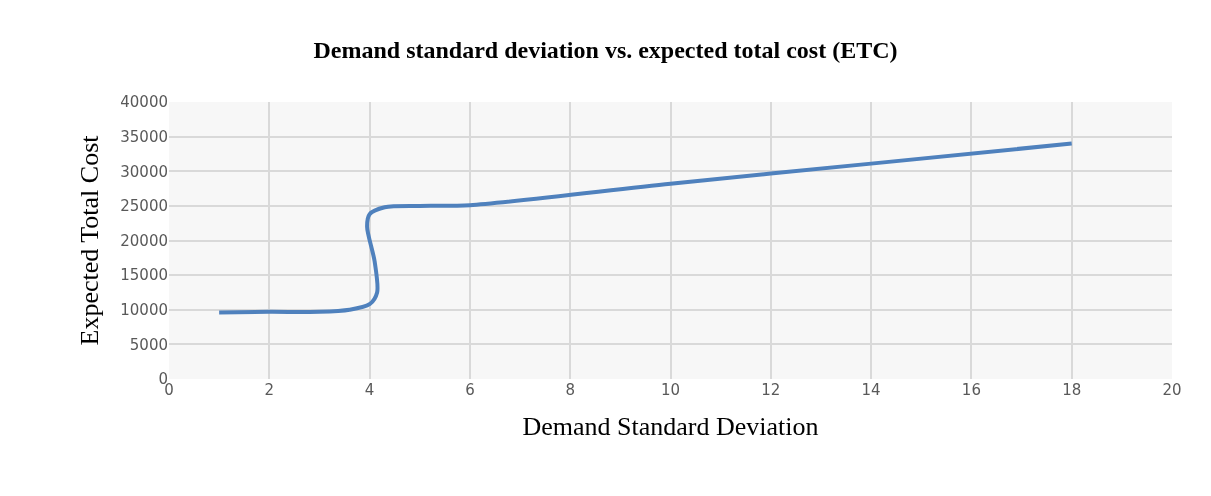 The image size is (1211, 496). Describe the element at coordinates (144, 206) in the screenshot. I see `y-tick-label: 25000` at that location.